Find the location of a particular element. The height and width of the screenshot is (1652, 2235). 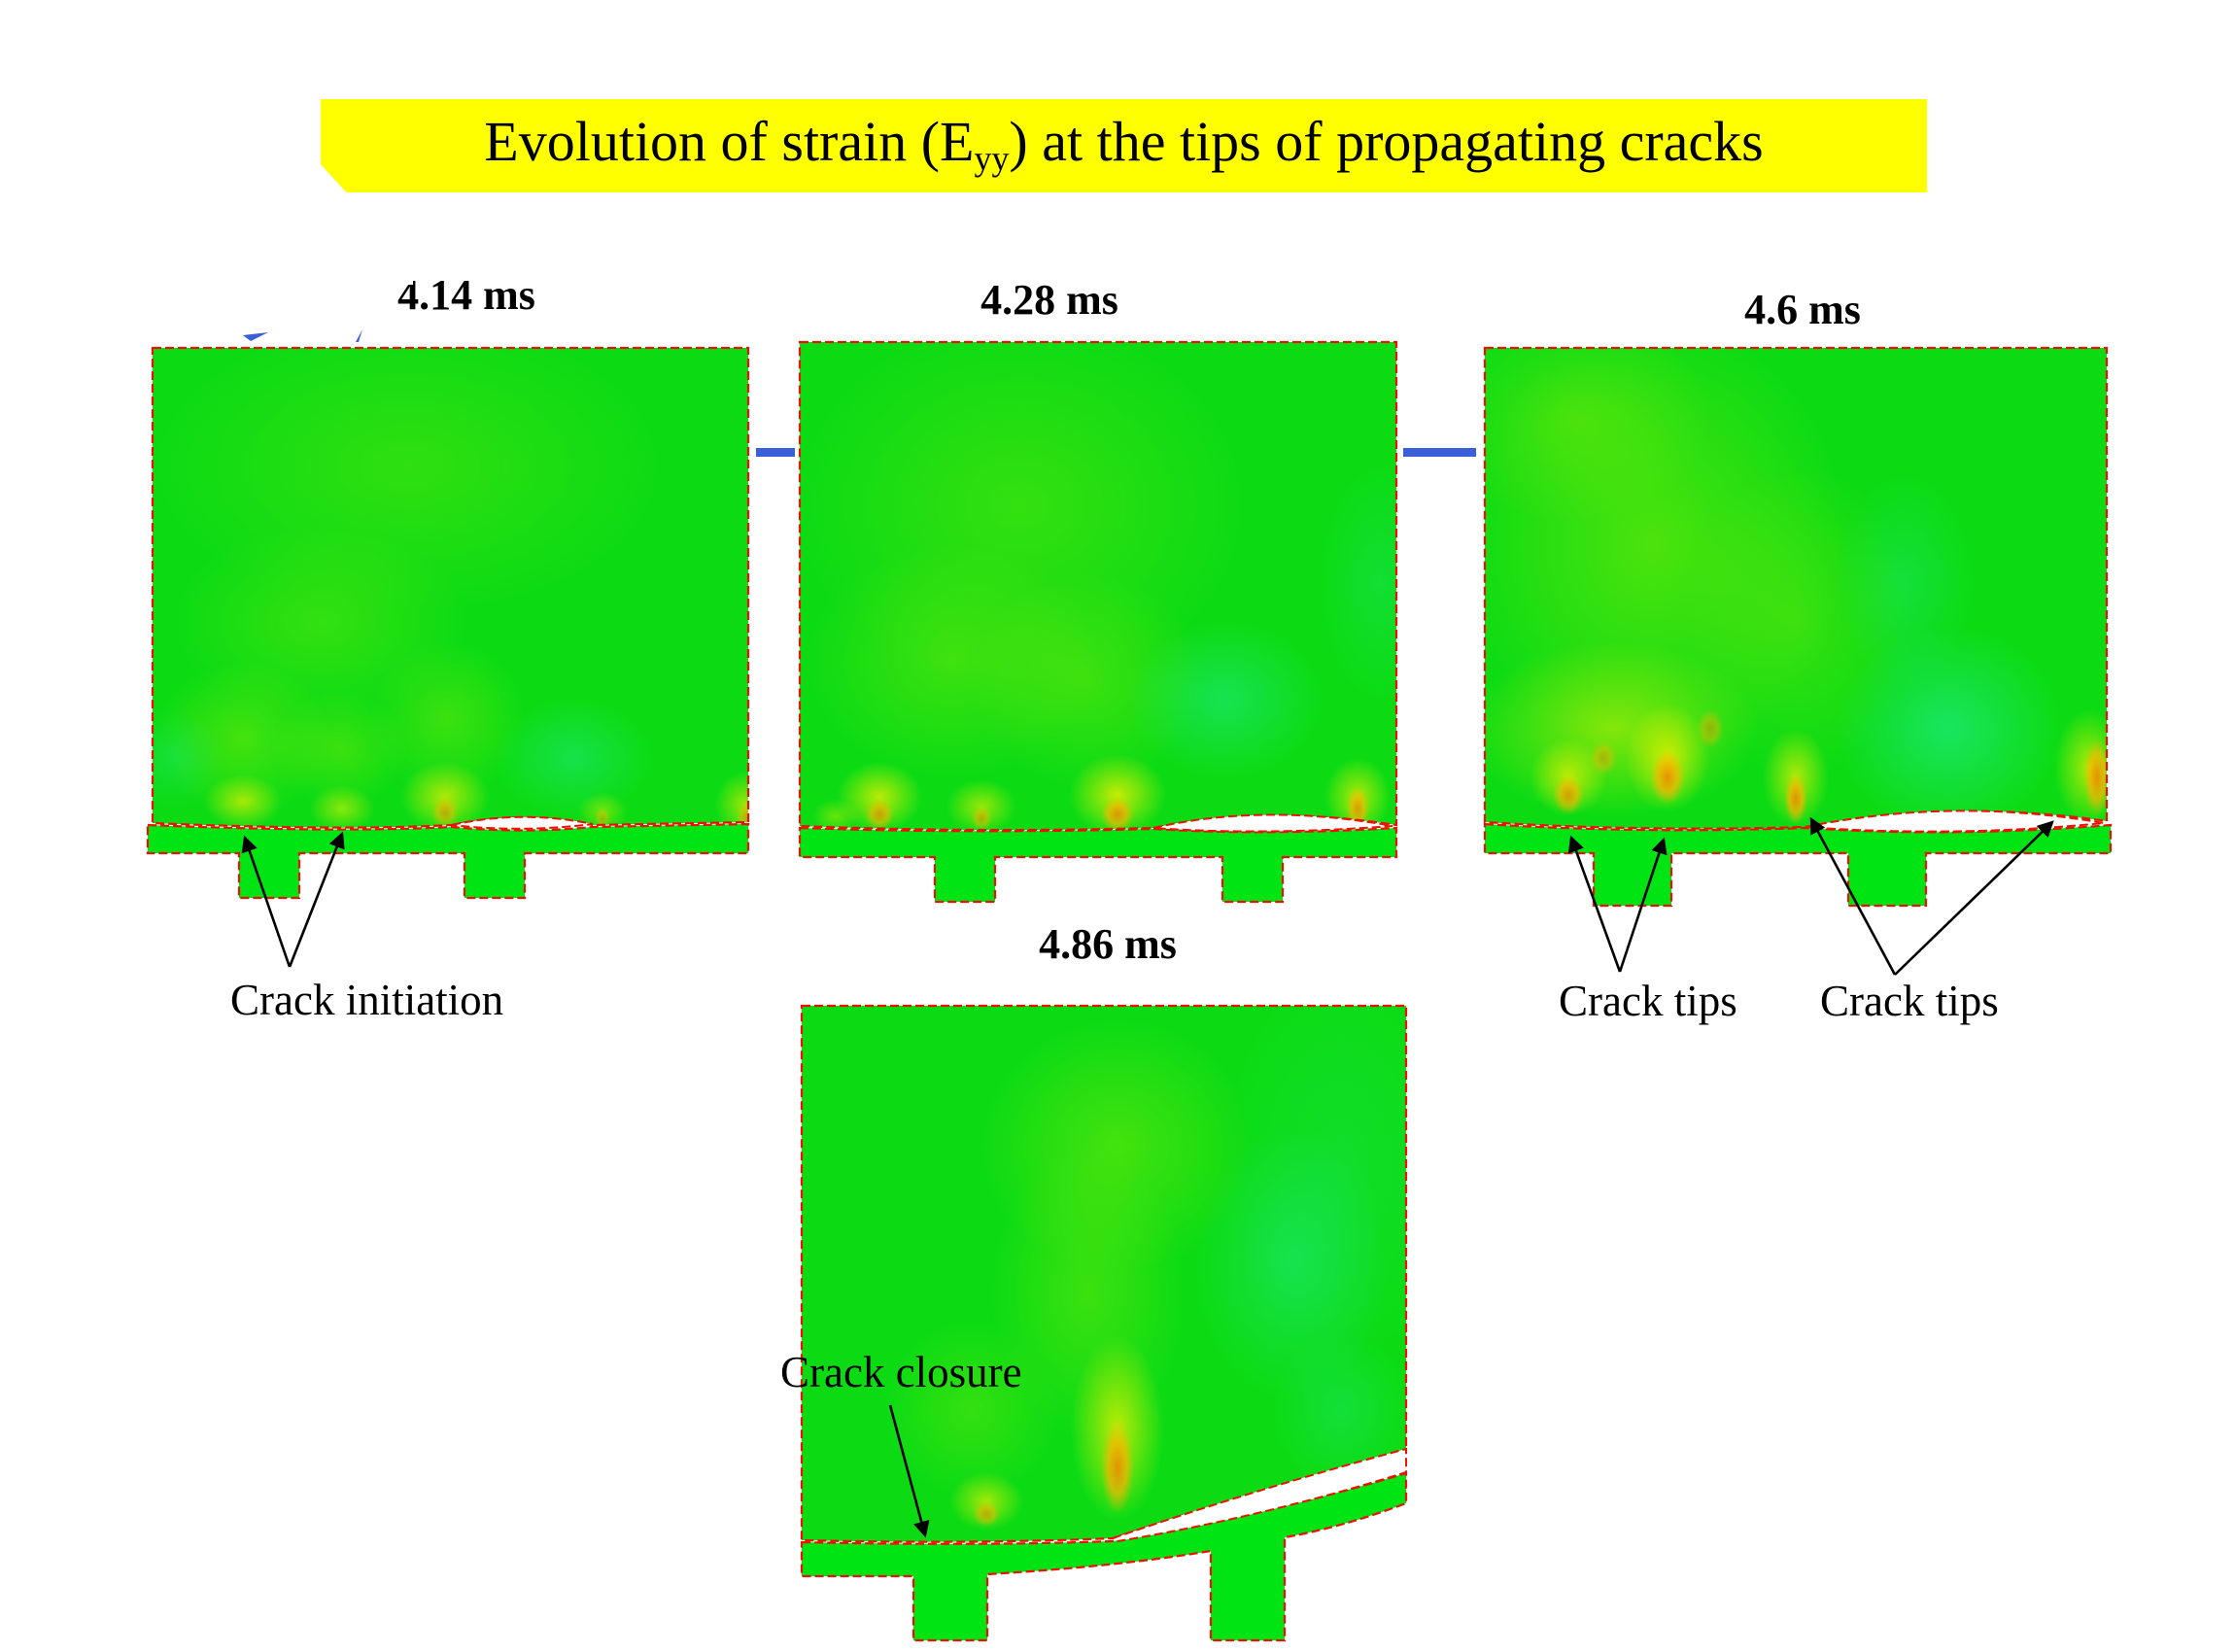

annotation-crack-tips-right: Crack tips is located at coordinates (1910, 1001).